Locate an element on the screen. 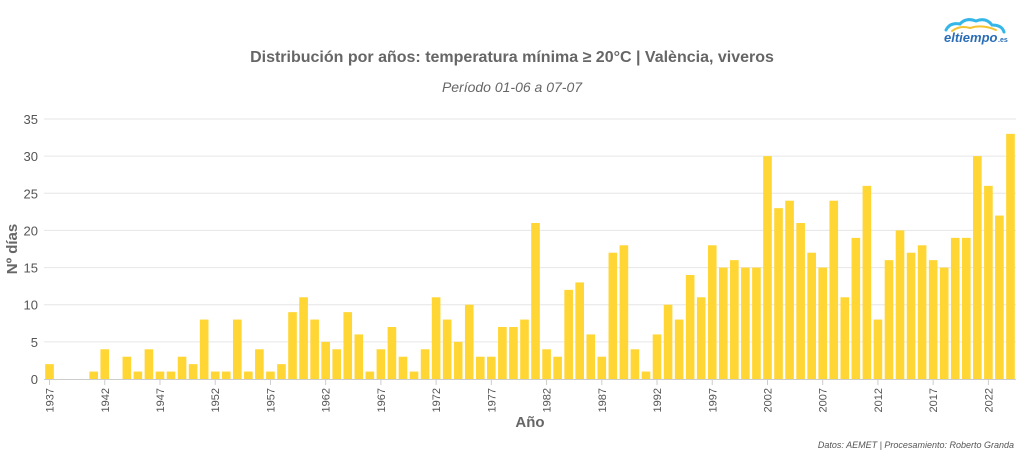 This screenshot has width=1024, height=457. bar-1960 is located at coordinates (303, 338).